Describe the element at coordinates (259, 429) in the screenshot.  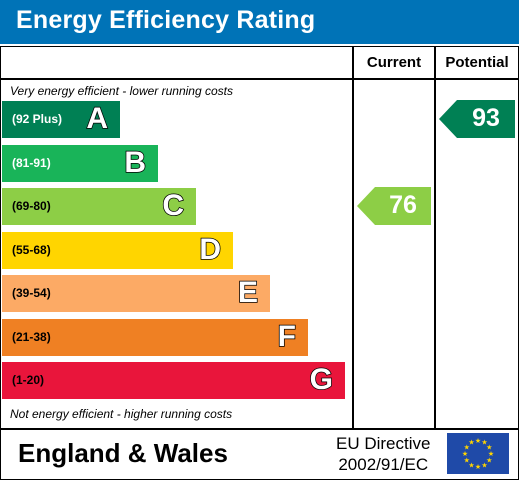
I see `divider-footer-row` at that location.